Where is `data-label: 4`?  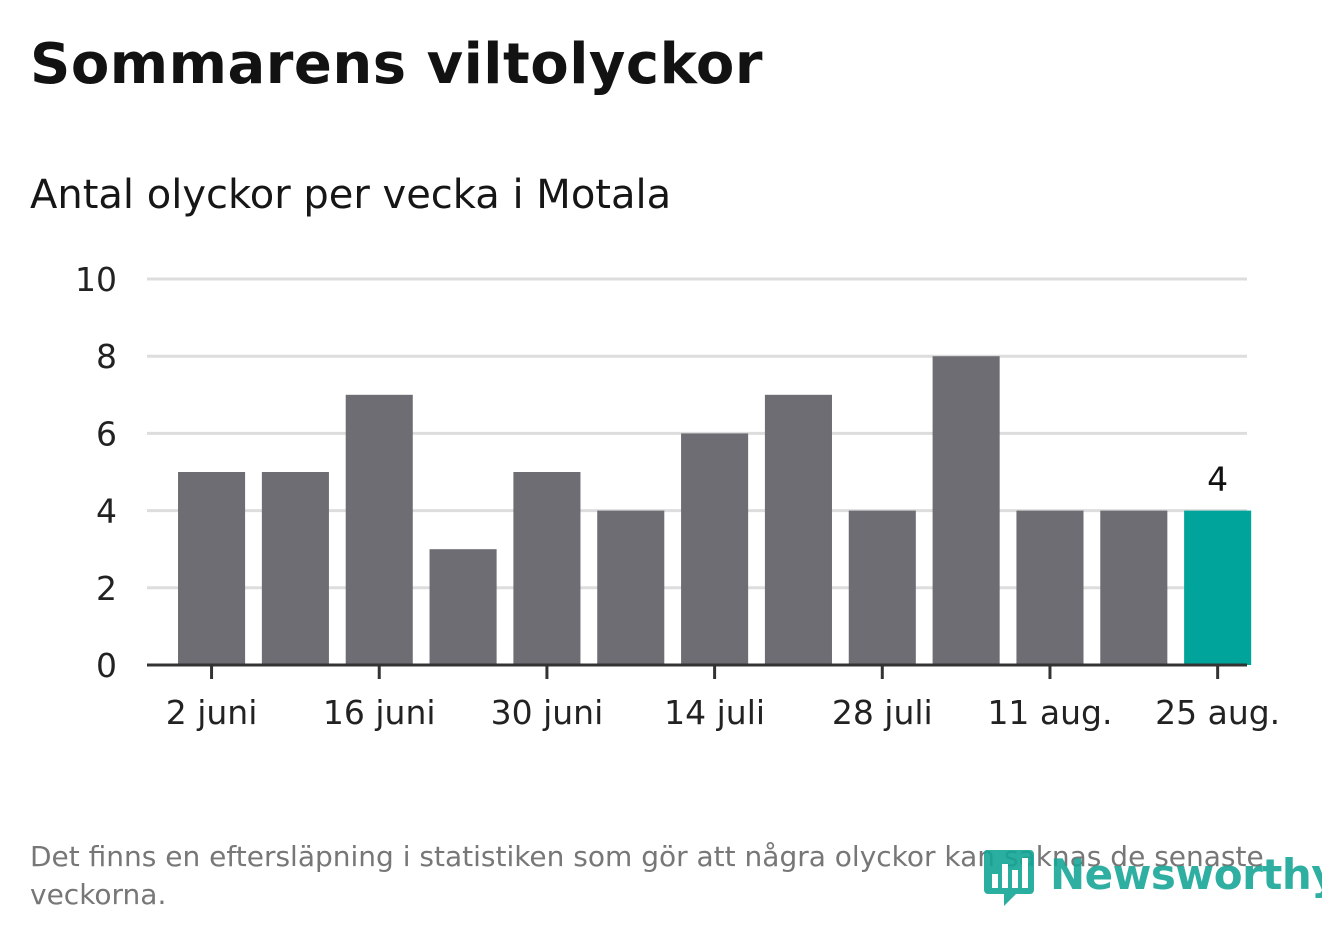 data-label: 4 is located at coordinates (1217, 479).